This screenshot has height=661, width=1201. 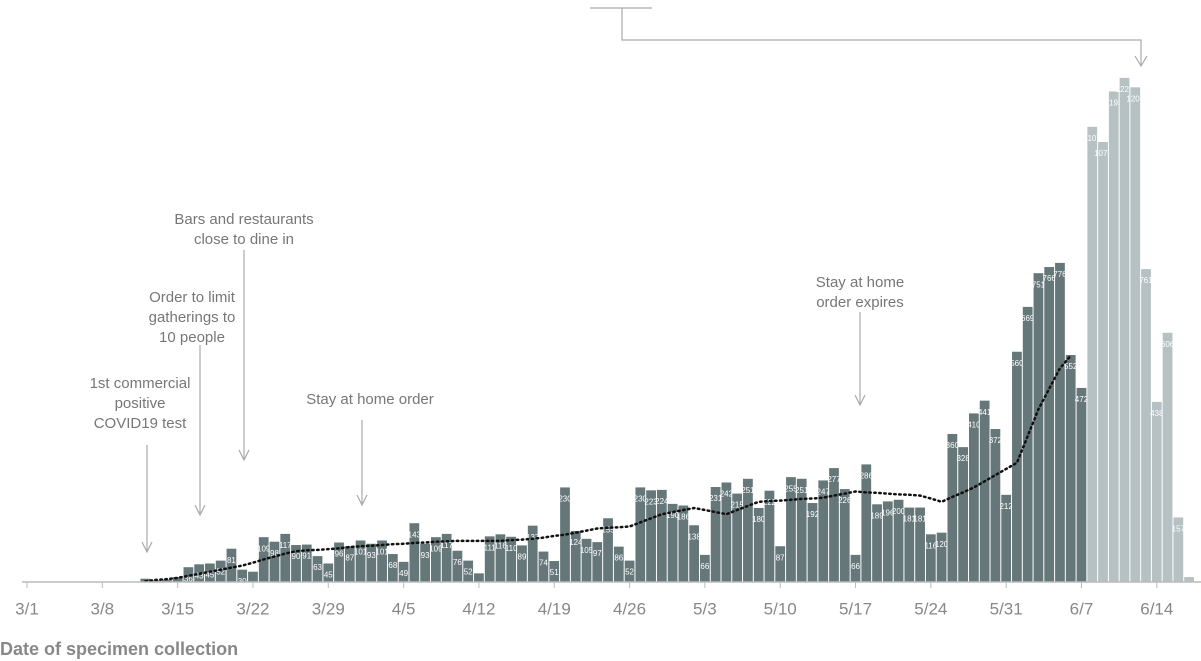 I want to click on x-tick-label: 5/17, so click(x=855, y=608).